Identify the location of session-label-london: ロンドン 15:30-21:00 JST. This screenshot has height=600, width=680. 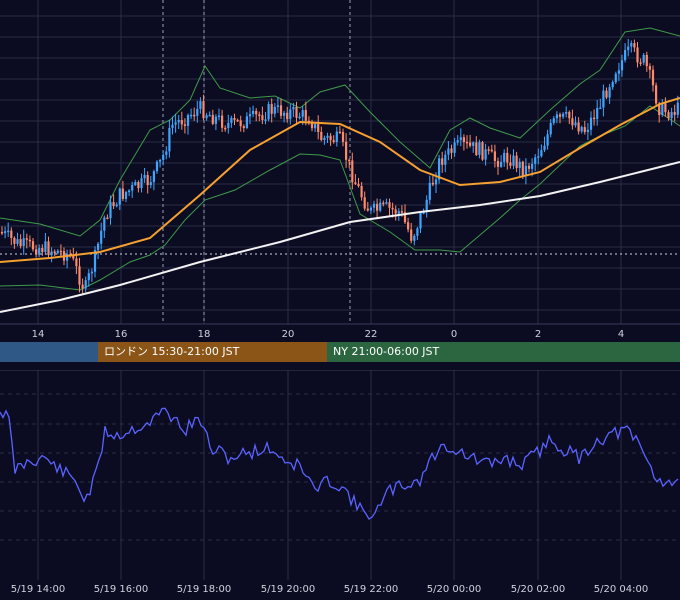
(172, 351).